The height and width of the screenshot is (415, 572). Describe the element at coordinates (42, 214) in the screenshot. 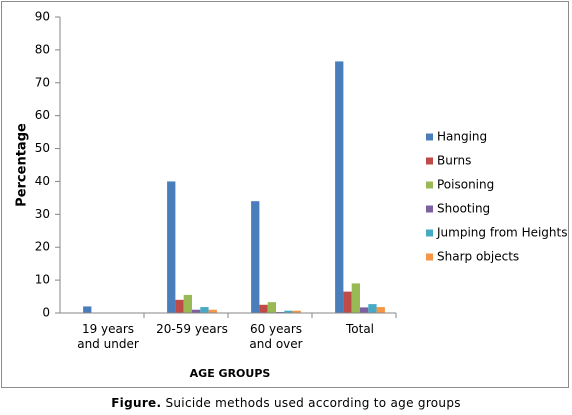

I see `y-tick-label: 30` at that location.